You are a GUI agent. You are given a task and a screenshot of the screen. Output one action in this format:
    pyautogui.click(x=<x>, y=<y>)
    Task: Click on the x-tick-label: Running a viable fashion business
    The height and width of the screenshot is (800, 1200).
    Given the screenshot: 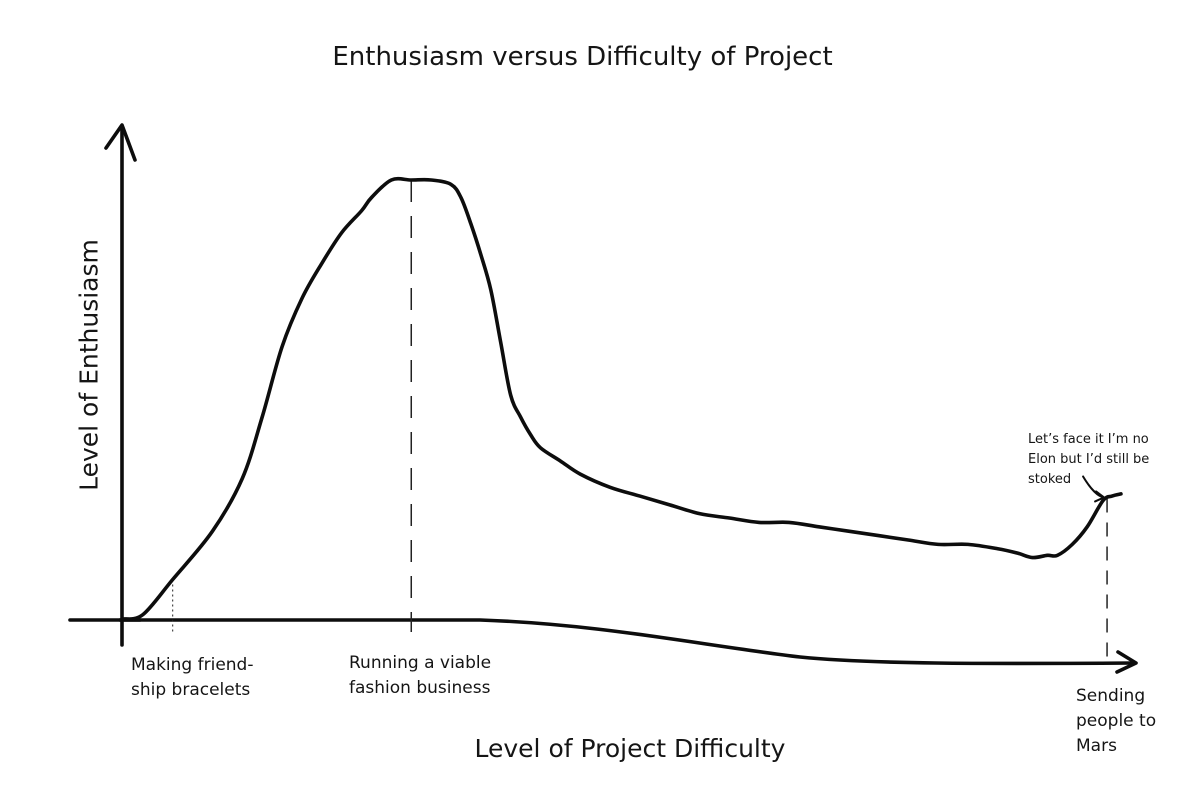 What is the action you would take?
    pyautogui.click(x=420, y=675)
    